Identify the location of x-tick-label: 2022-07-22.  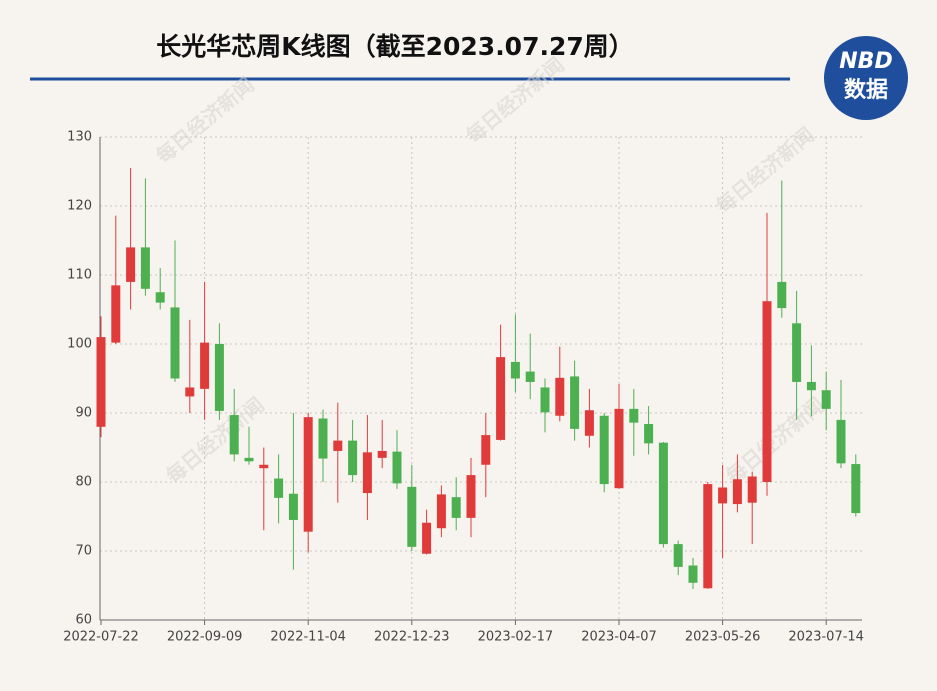
(101, 637).